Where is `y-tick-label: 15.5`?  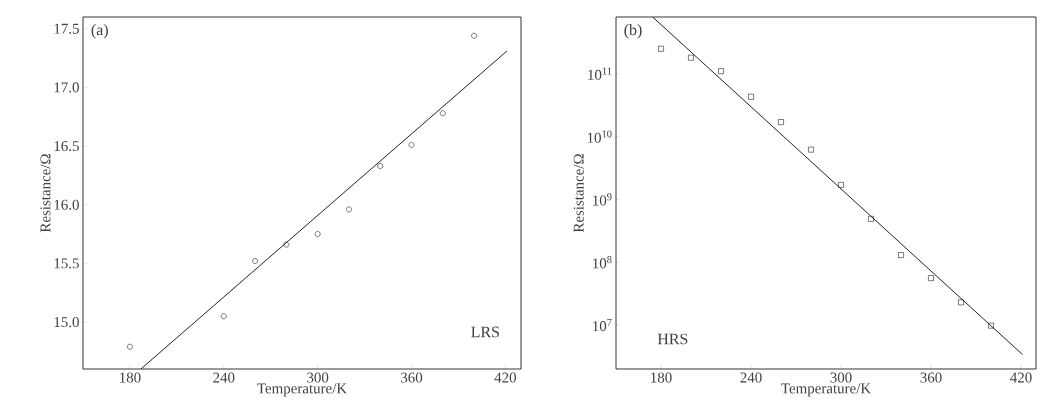 y-tick-label: 15.5 is located at coordinates (66, 263).